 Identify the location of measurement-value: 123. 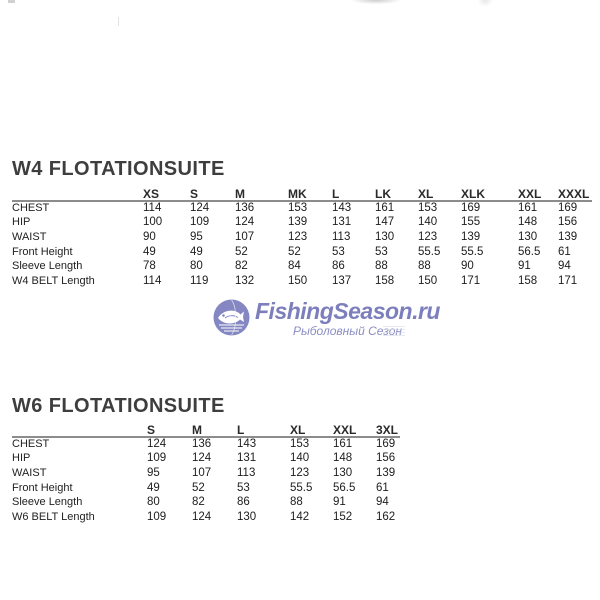
(300, 472).